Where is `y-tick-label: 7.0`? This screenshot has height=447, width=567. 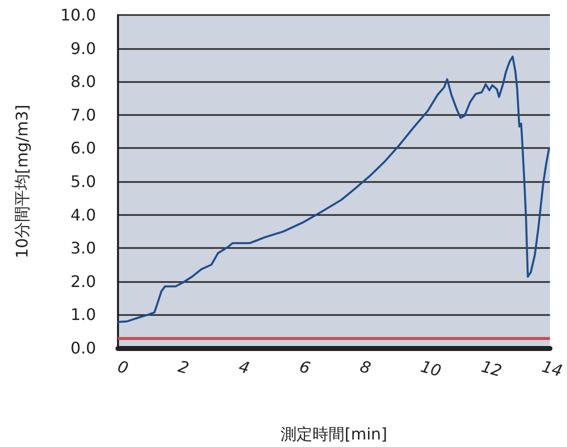
y-tick-label: 7.0 is located at coordinates (83, 114).